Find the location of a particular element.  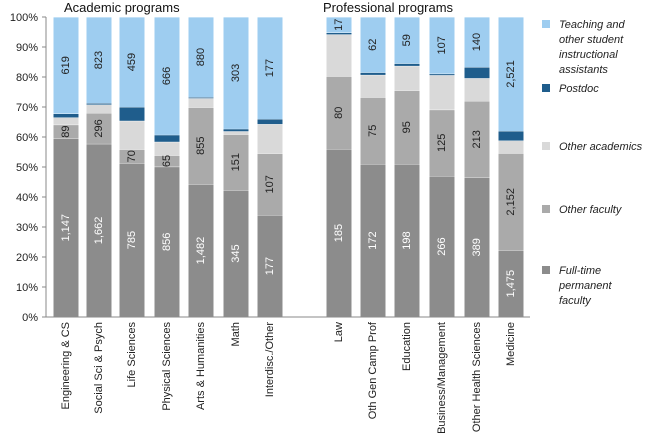

data-label: 172 is located at coordinates (373, 240).